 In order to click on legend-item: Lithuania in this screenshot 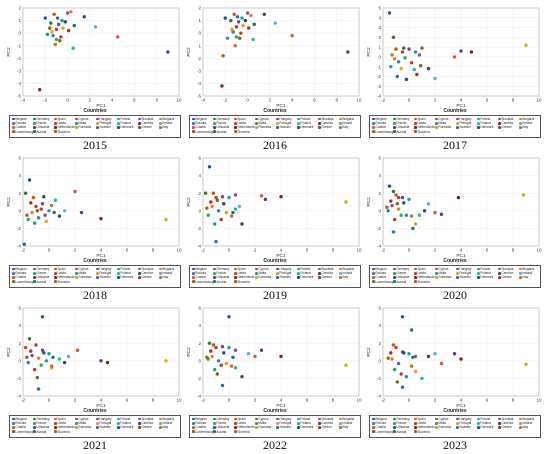, I will do `click(403, 427)`.